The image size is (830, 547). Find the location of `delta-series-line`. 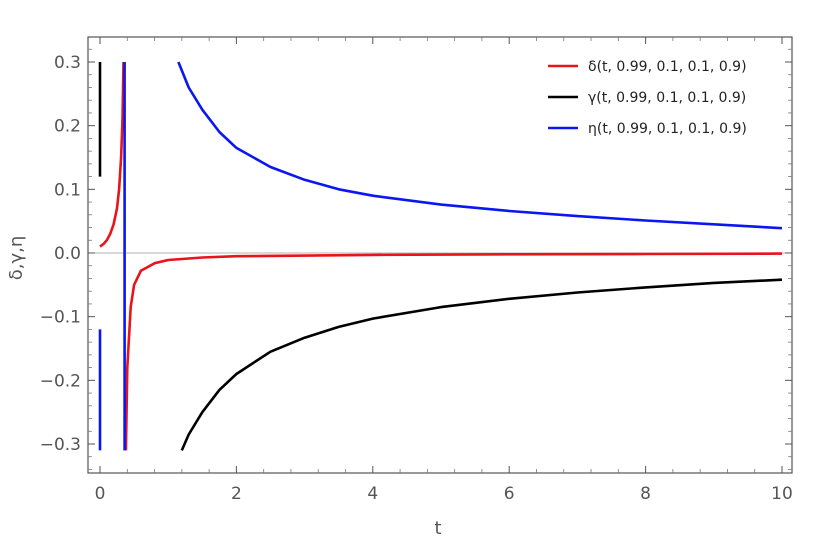

delta-series-line is located at coordinates (112, 154).